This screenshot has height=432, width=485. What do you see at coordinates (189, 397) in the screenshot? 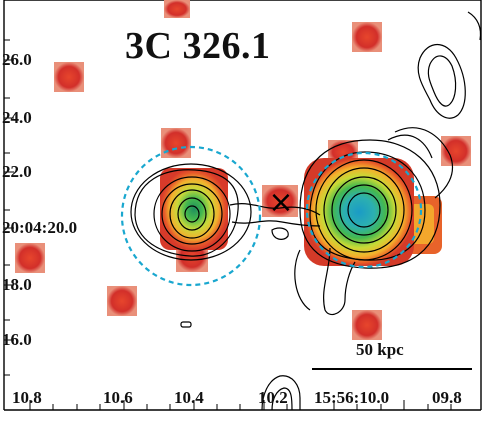
I see `x-tick-label: 10.4` at bounding box center [189, 397].